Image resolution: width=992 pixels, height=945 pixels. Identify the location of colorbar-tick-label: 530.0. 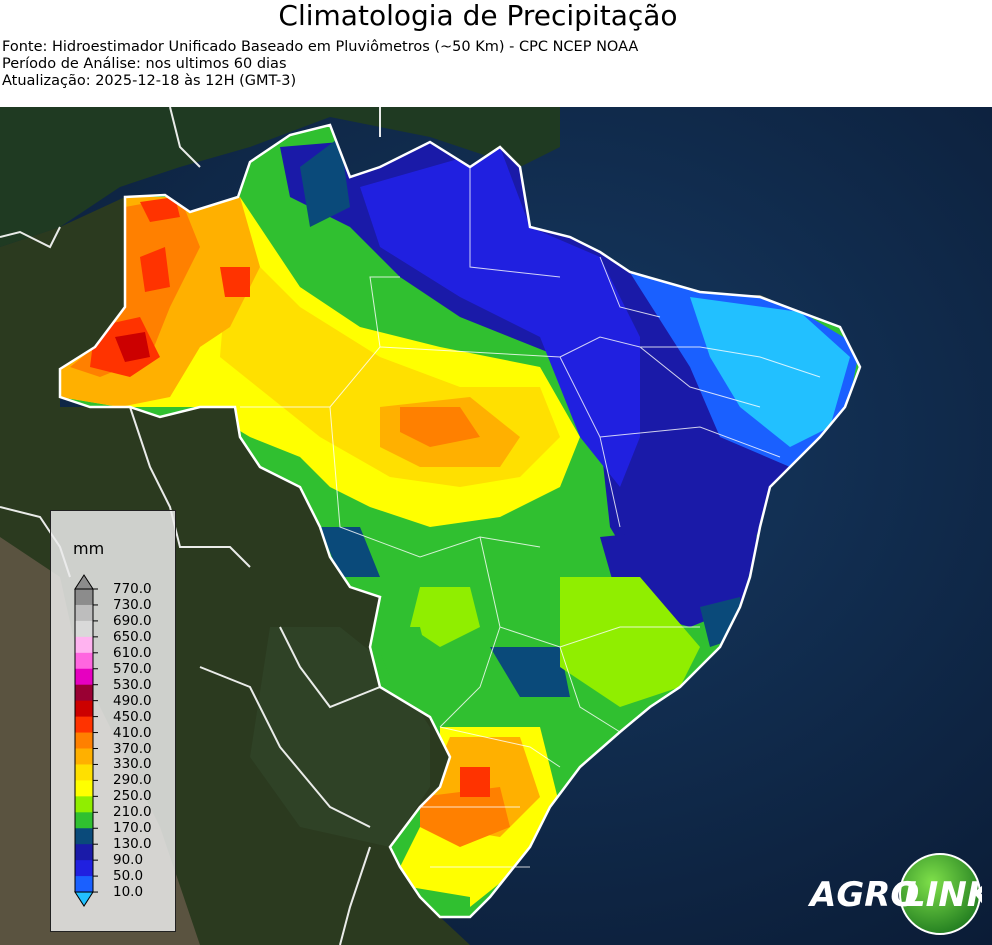
(132, 684).